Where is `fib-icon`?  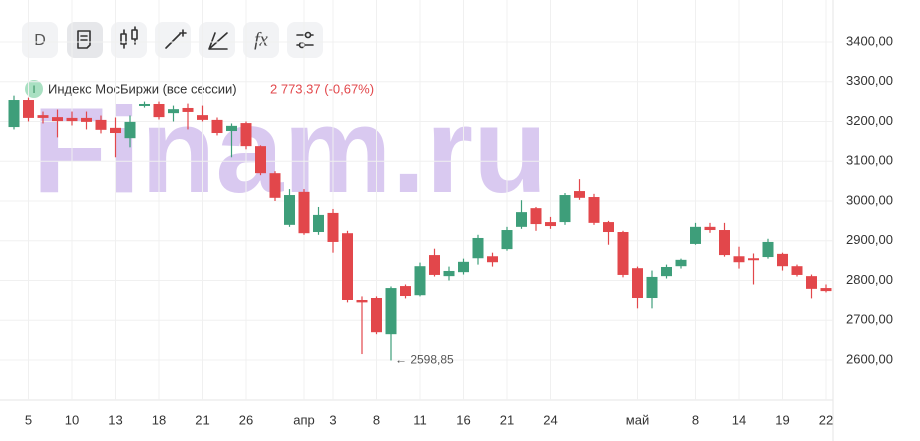 fib-icon is located at coordinates (218, 41).